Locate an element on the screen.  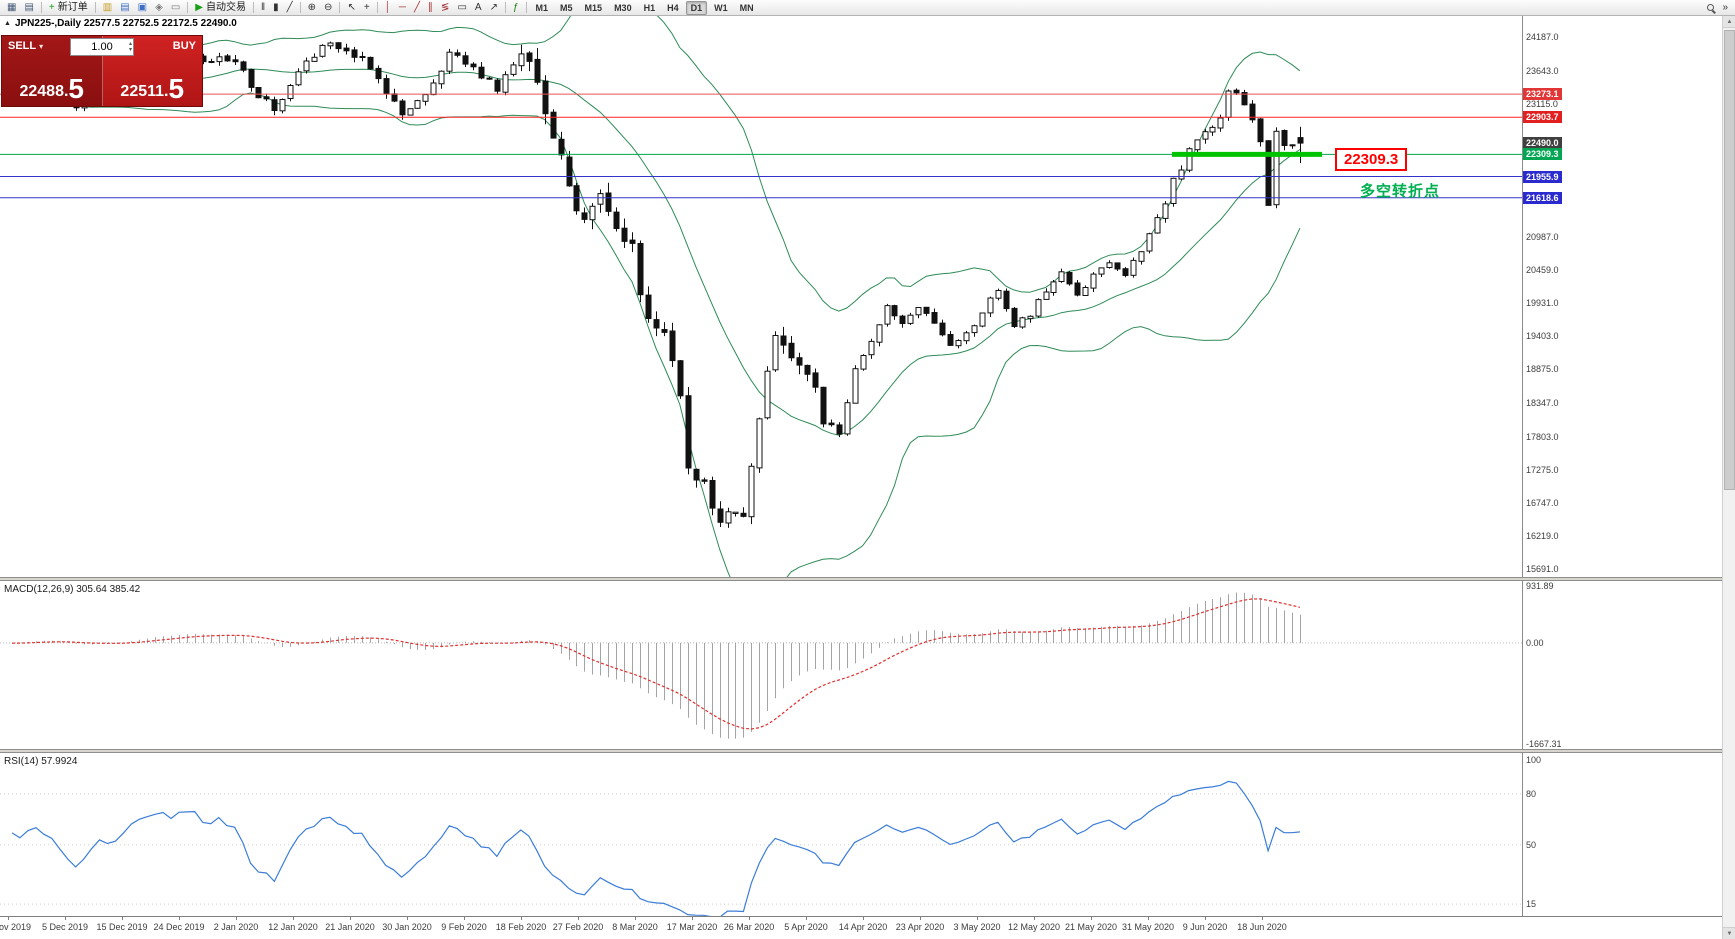
data-window-icon: ▣ is located at coordinates (142, 8).